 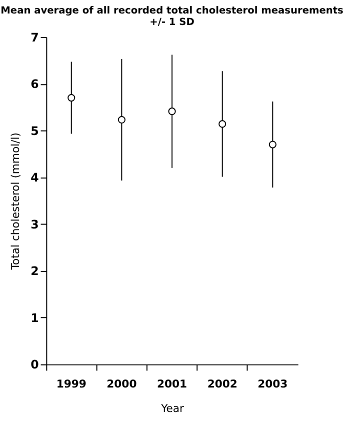 I want to click on x-tick-label: 1999, so click(x=71, y=383).